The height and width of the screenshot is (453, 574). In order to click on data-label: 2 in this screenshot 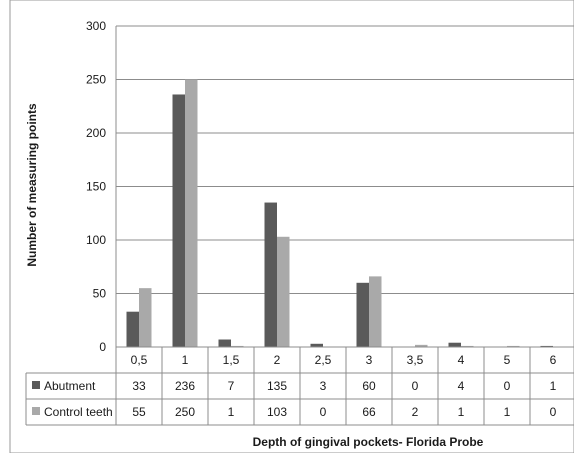, I will do `click(415, 412)`.